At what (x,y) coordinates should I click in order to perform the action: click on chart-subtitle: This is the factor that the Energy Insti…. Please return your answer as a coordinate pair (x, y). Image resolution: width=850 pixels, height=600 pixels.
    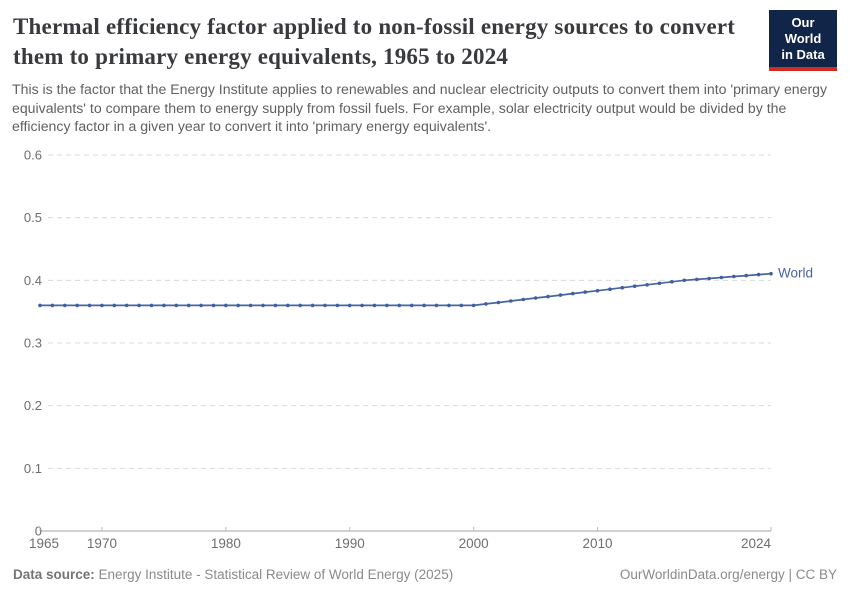
    Looking at the image, I should click on (420, 108).